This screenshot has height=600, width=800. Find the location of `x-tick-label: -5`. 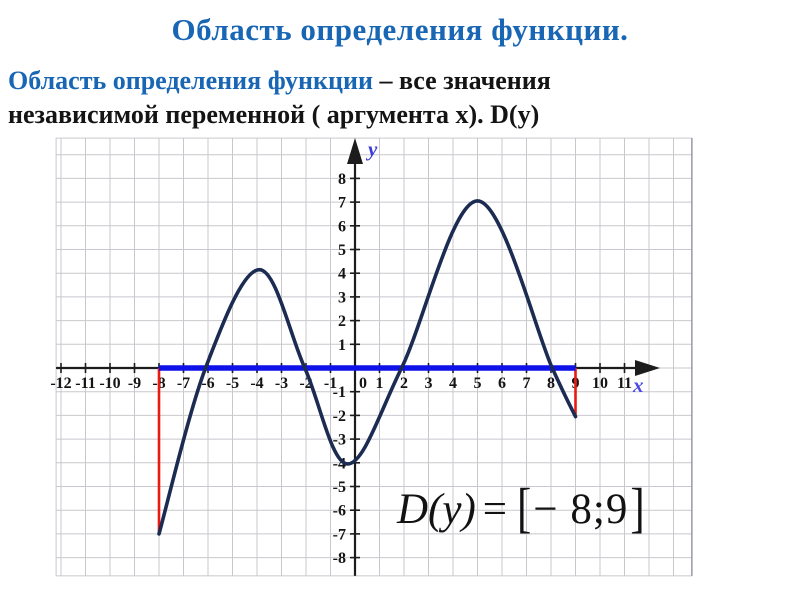

x-tick-label: -5 is located at coordinates (232, 383).